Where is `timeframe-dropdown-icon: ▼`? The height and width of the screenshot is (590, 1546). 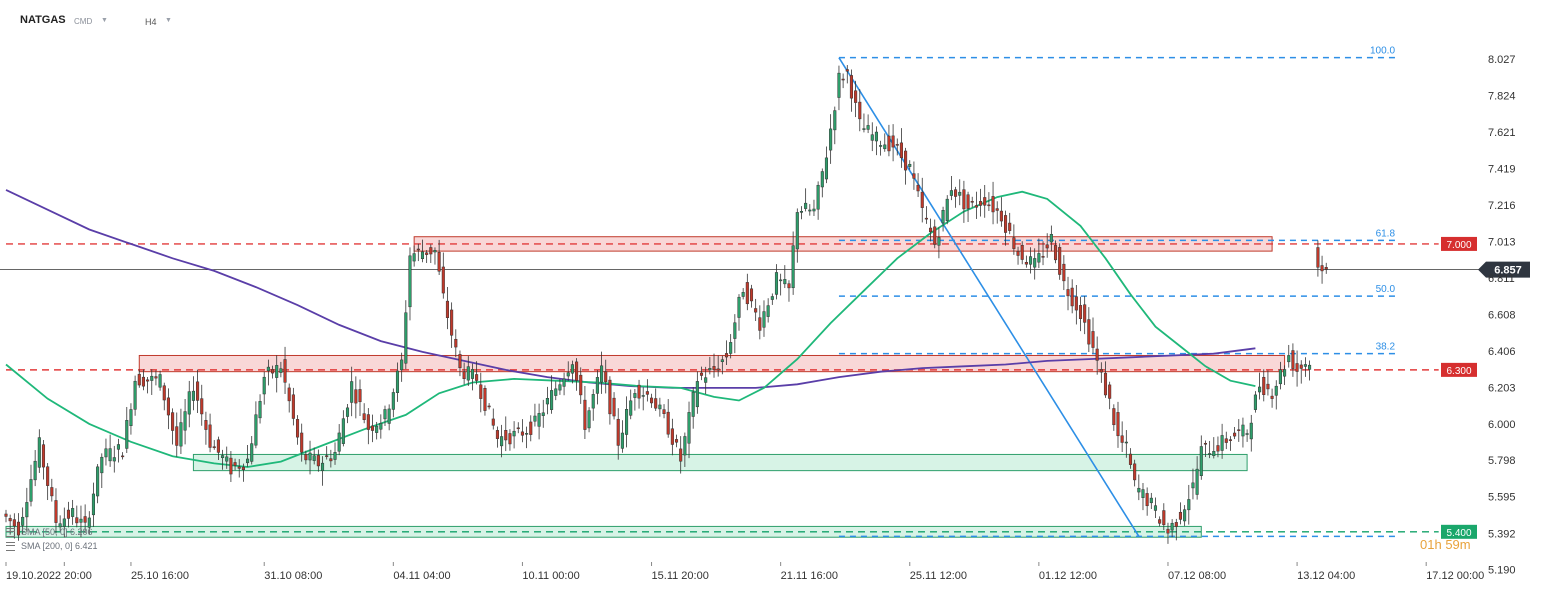 timeframe-dropdown-icon: ▼ is located at coordinates (168, 20).